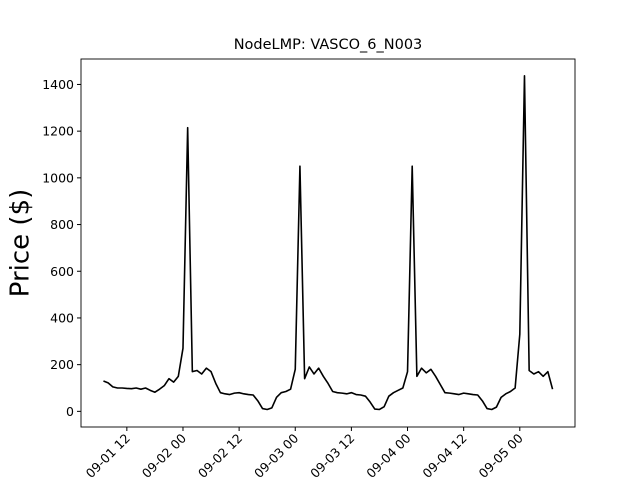  What do you see at coordinates (388, 455) in the screenshot?
I see `x-tick-label: 09-04 00` at bounding box center [388, 455].